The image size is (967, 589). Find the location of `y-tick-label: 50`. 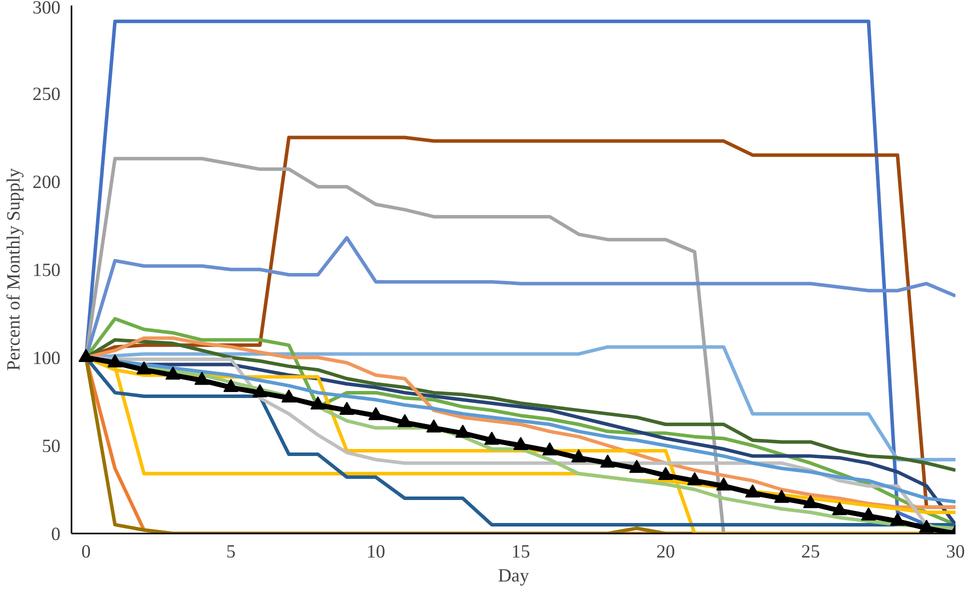

y-tick-label: 50 is located at coordinates (51, 446).